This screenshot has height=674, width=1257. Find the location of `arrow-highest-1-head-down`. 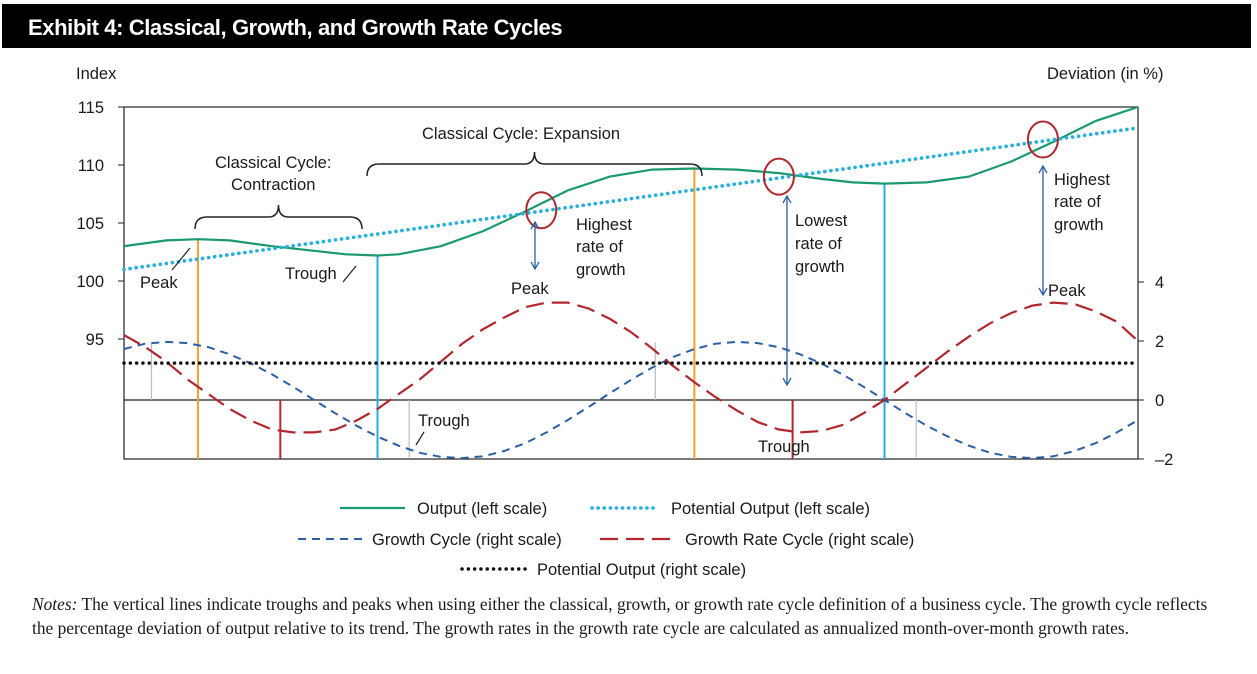

arrow-highest-1-head-down is located at coordinates (535, 266).